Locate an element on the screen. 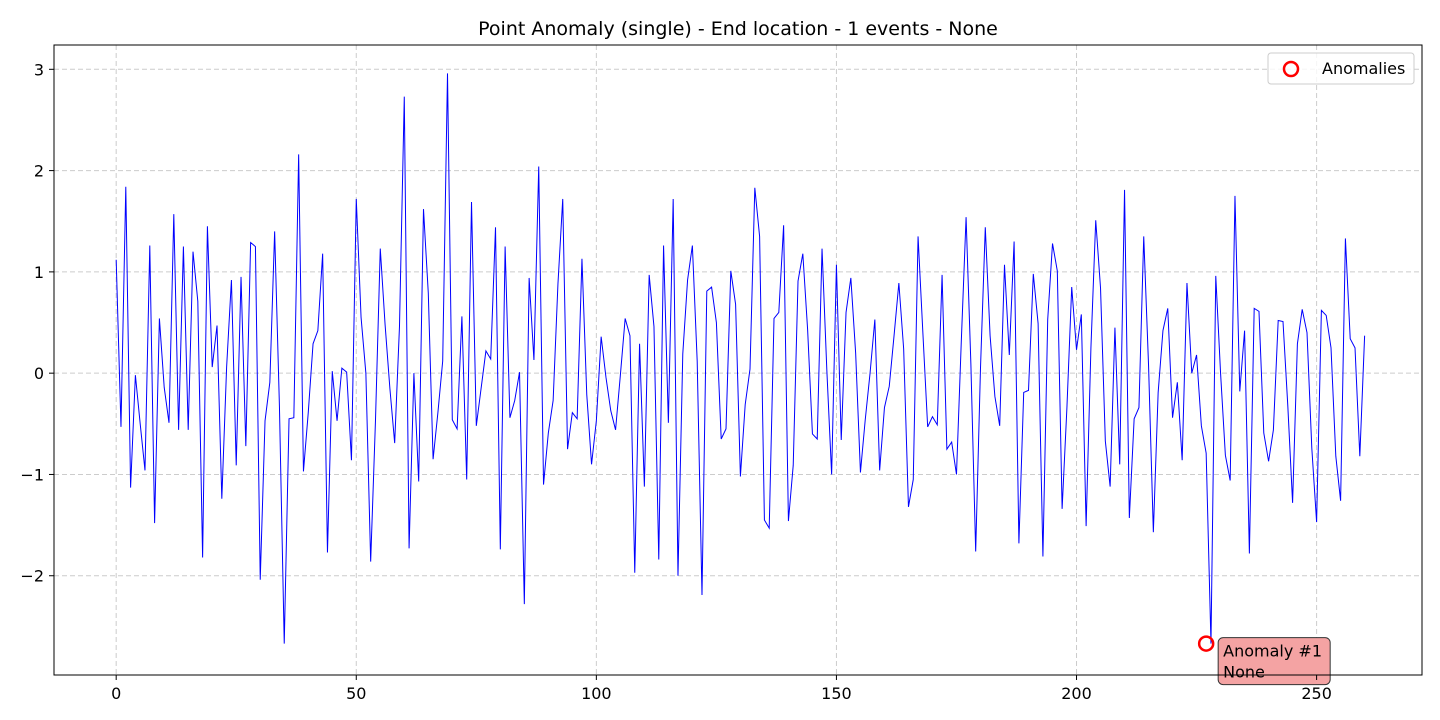  legend-anomaly-marker is located at coordinates (1291, 69).